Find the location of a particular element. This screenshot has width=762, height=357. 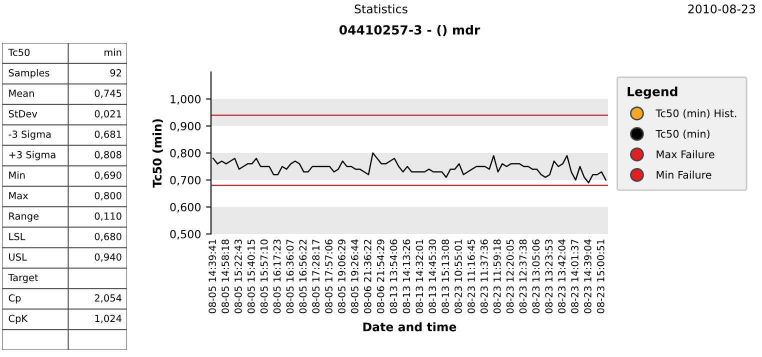

x-tick-label: 08-05 14:58:18 is located at coordinates (225, 277).